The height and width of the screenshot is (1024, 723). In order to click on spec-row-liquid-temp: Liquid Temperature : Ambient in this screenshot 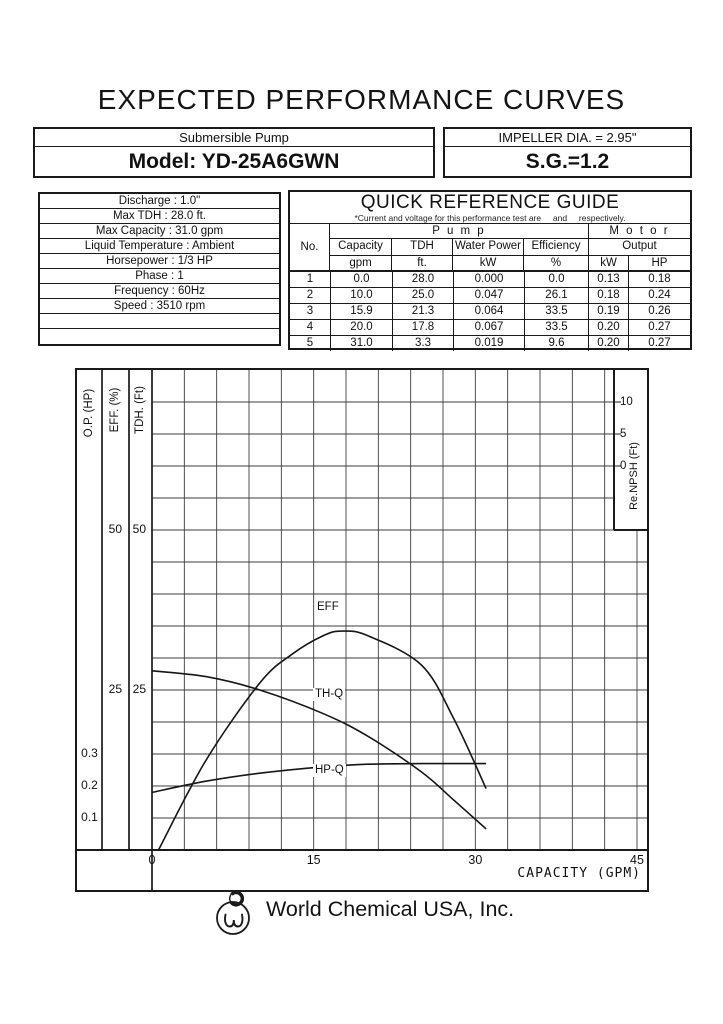, I will do `click(159, 246)`.